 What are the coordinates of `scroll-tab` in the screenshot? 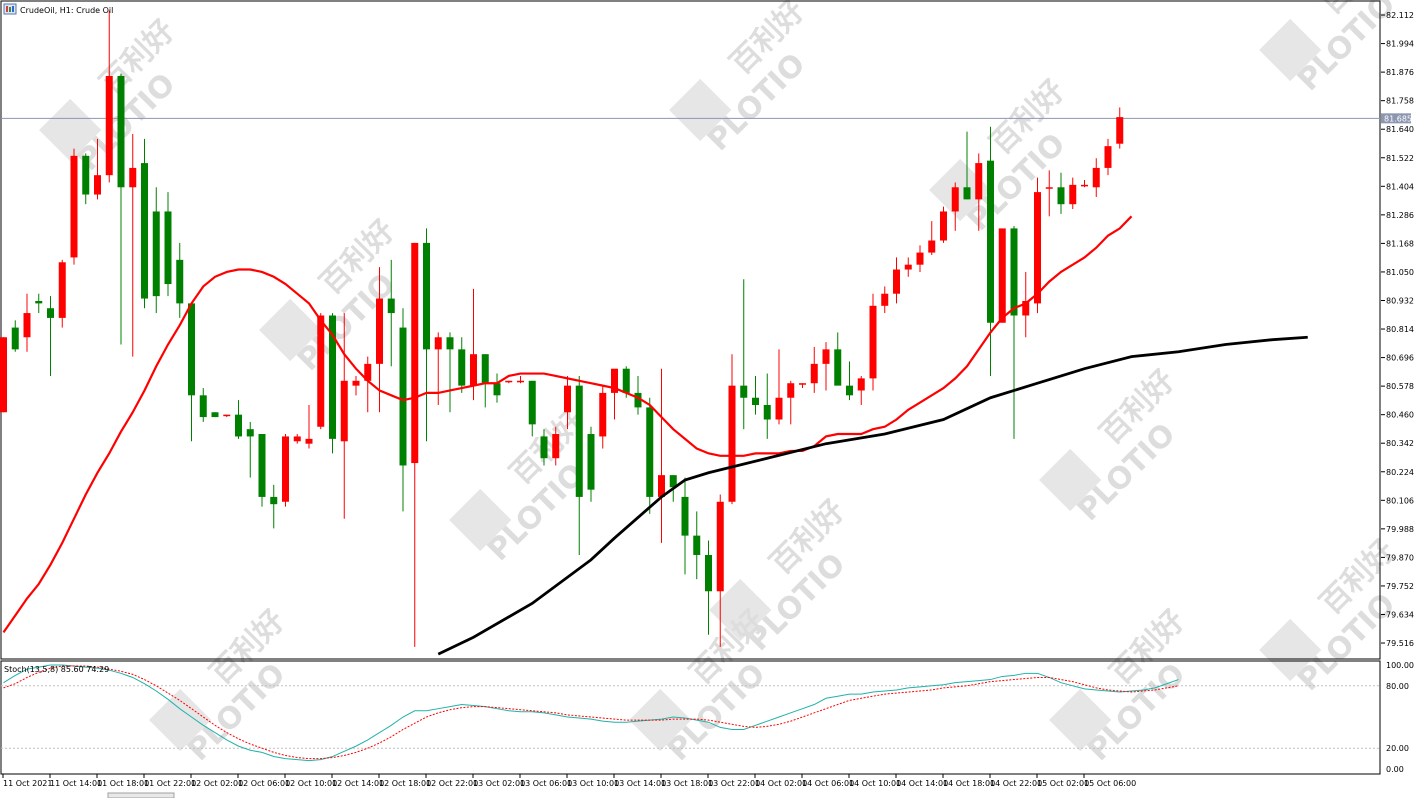 It's located at (141, 795).